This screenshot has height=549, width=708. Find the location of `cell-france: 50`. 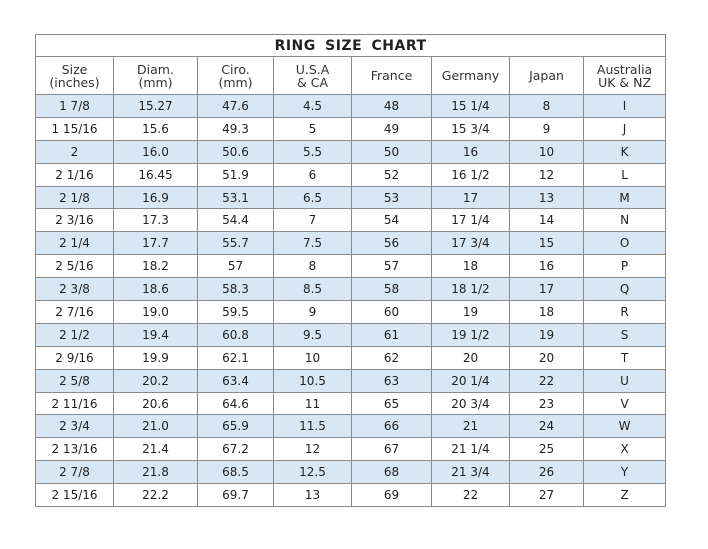

cell-france: 50 is located at coordinates (391, 151).